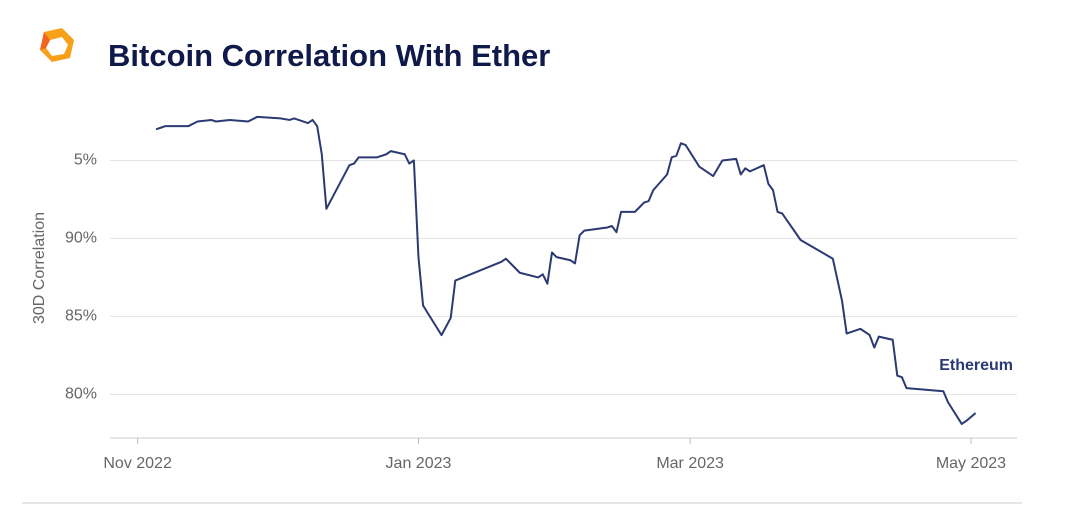 The height and width of the screenshot is (510, 1066). What do you see at coordinates (329, 55) in the screenshot?
I see `chart-title: Bitcoin Correlation With Ether` at bounding box center [329, 55].